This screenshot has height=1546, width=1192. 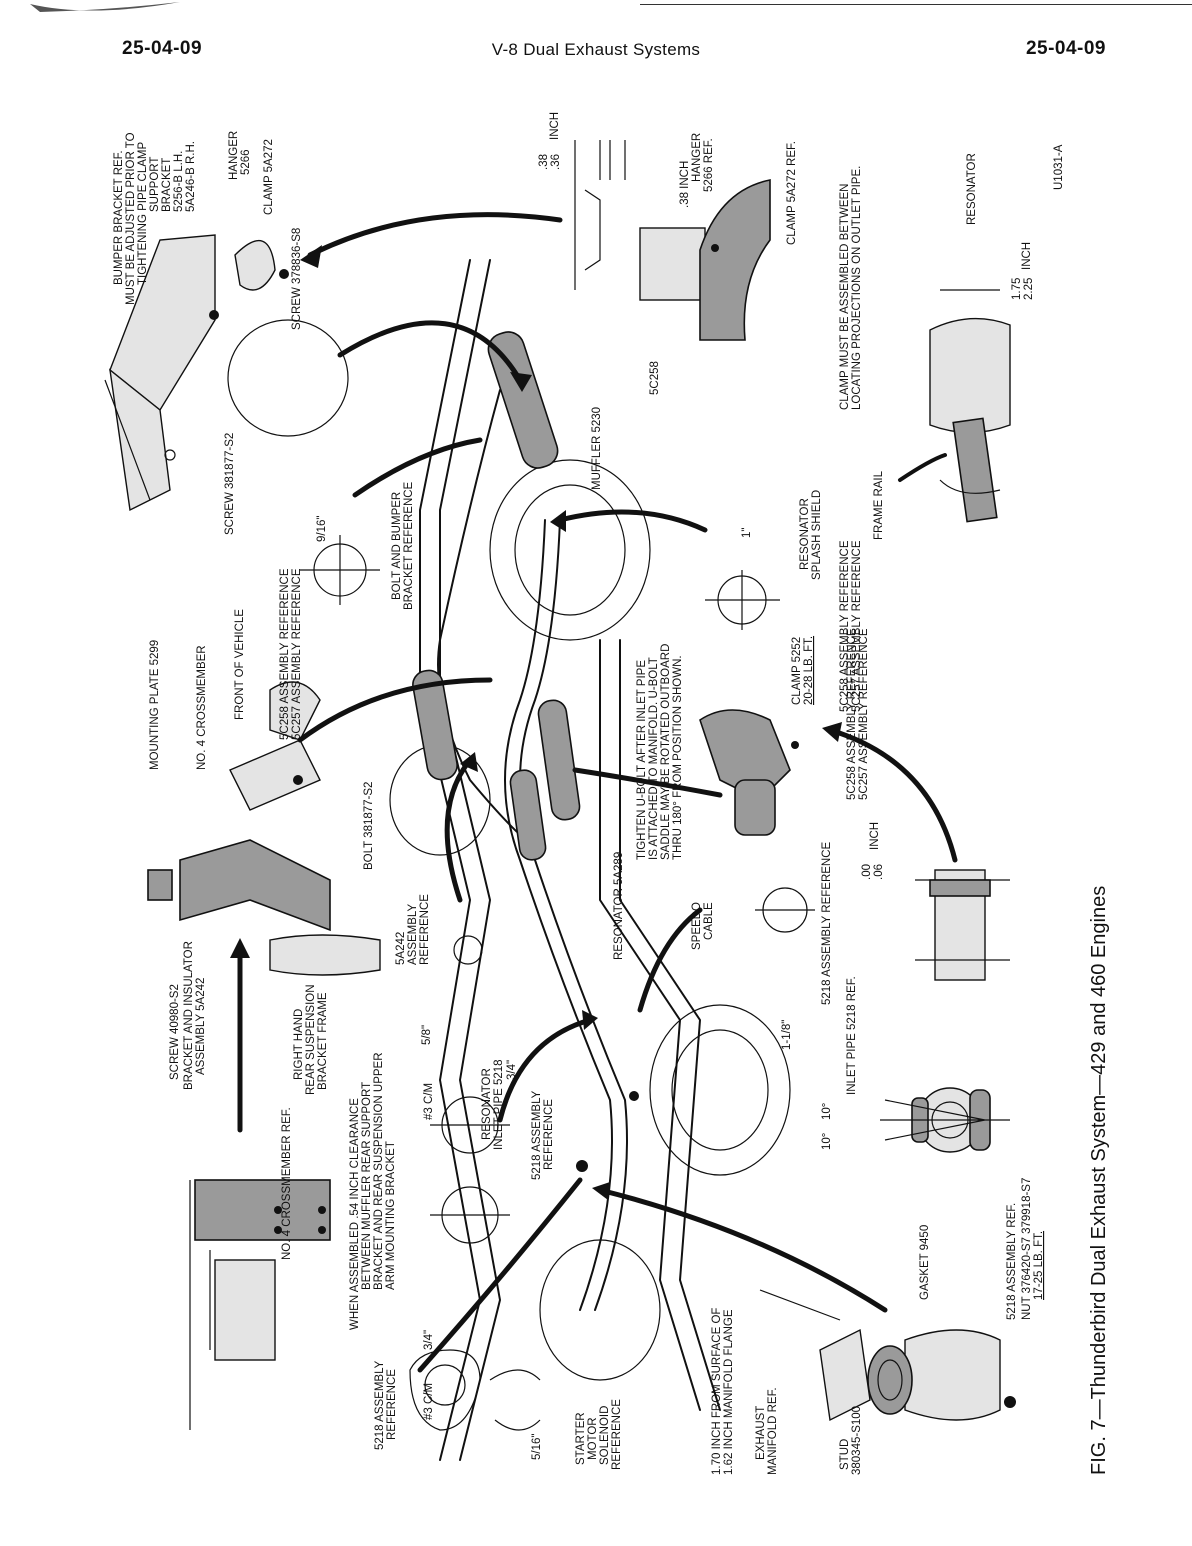 I want to click on label-clamp-5a272: CLAMP 5A272, so click(x=269, y=177).